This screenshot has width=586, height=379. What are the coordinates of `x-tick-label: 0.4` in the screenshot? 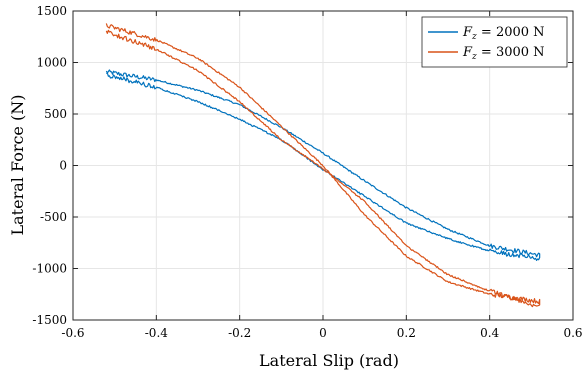 It's located at (489, 333).